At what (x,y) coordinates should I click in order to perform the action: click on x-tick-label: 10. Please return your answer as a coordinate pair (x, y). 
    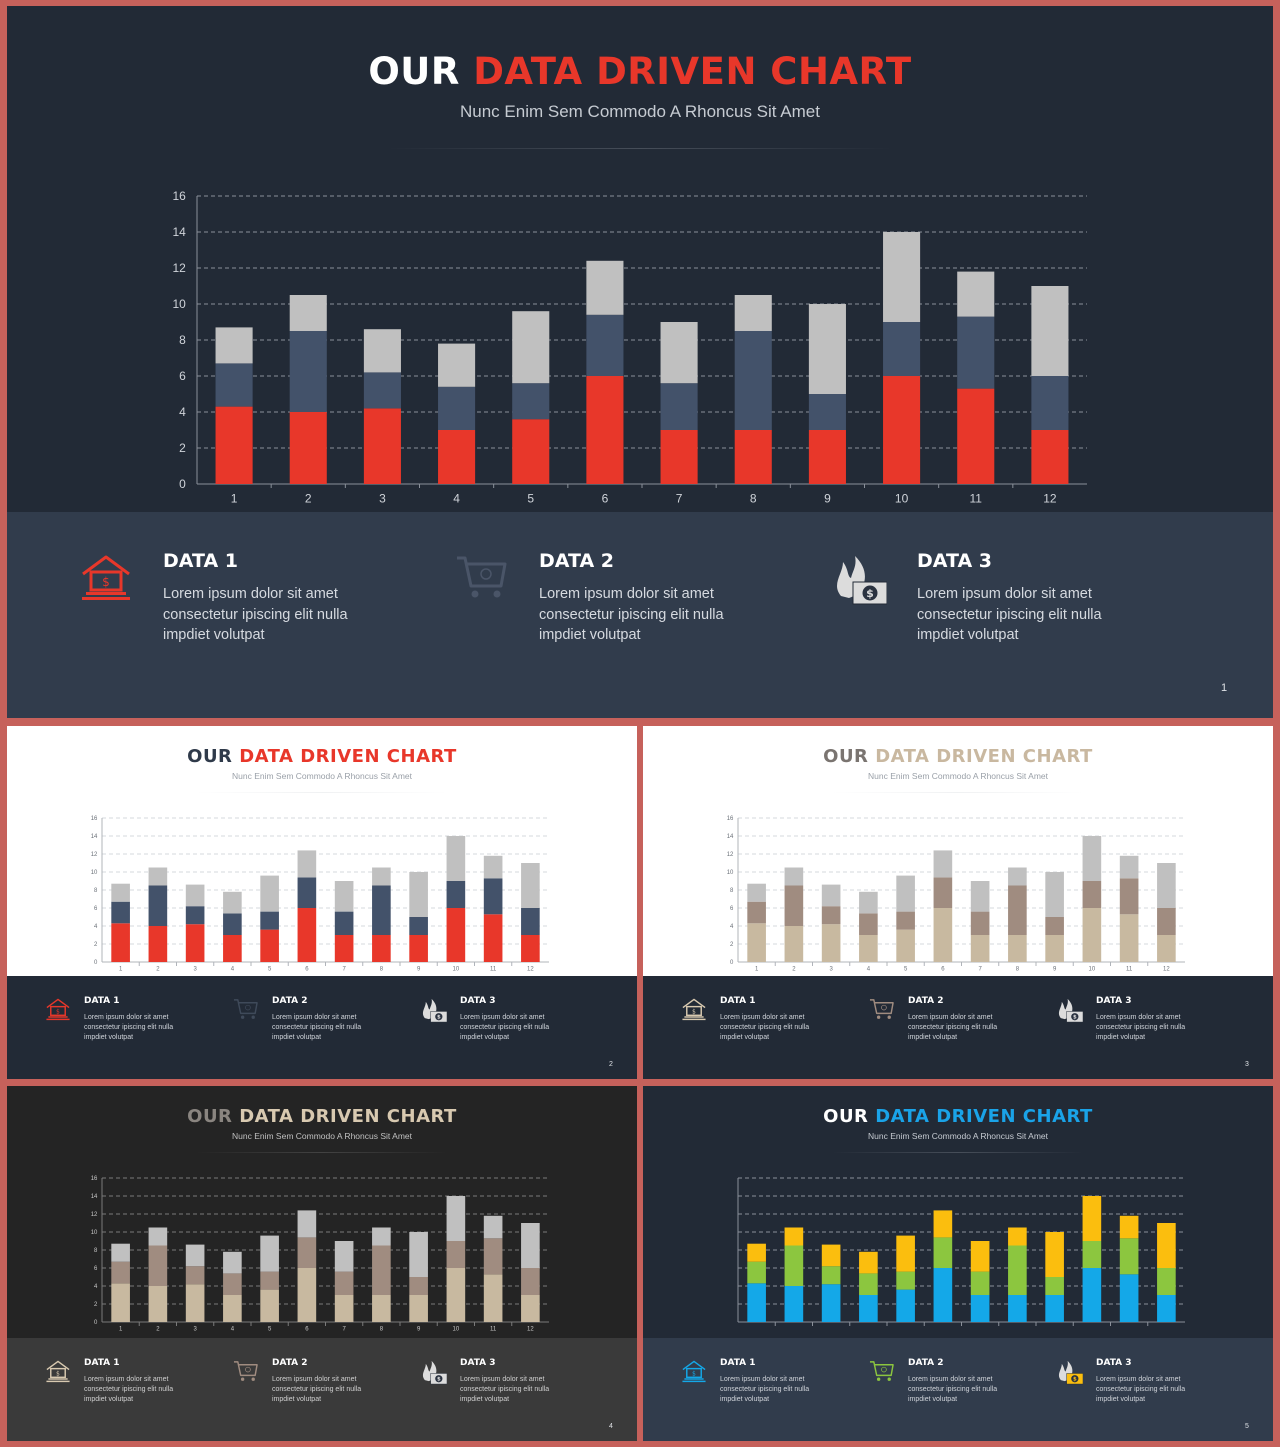
    Looking at the image, I should click on (456, 1330).